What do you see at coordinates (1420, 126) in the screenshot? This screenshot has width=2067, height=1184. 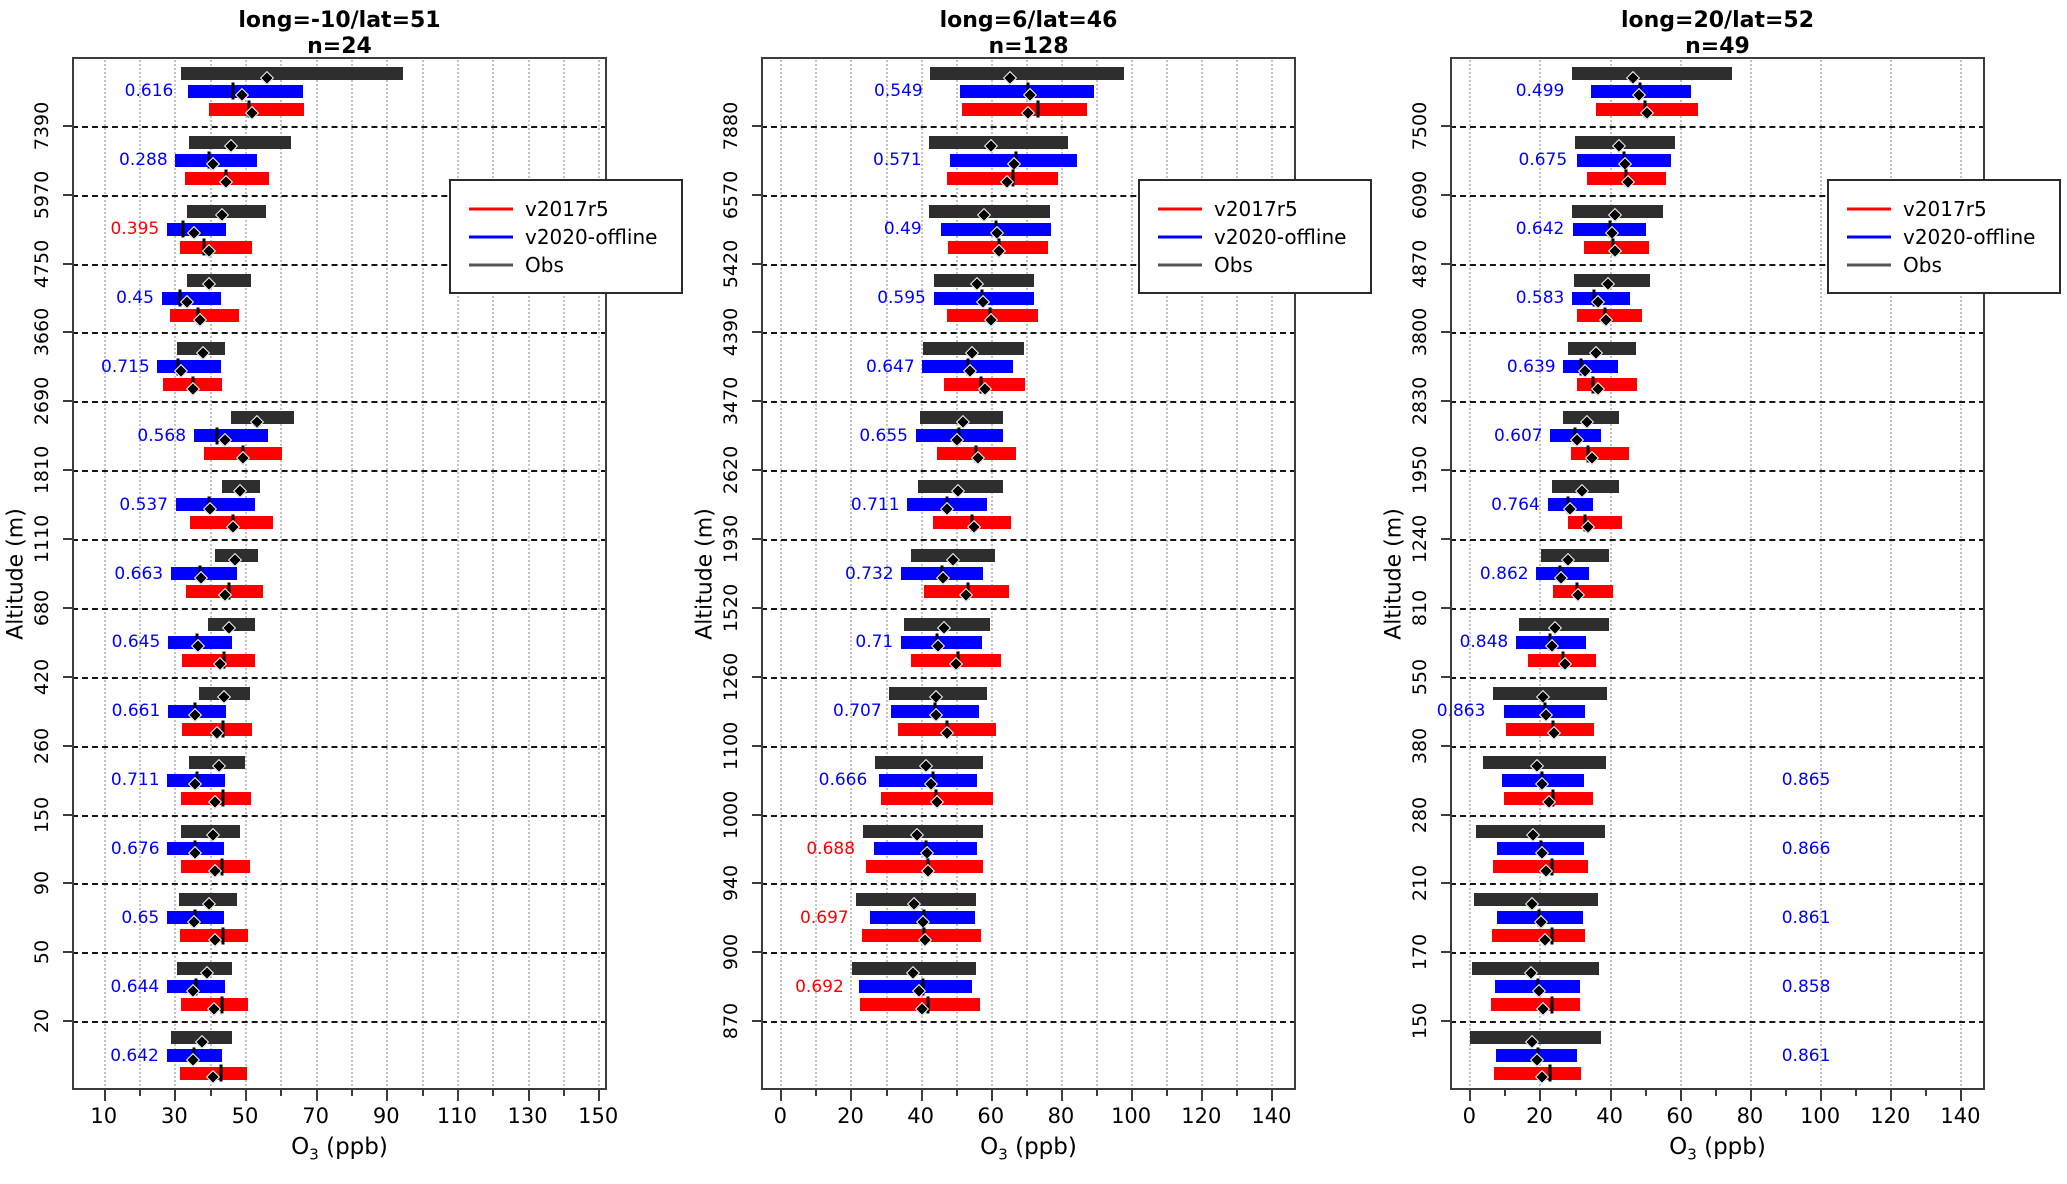 I see `y-axis-tick-label: 7500` at bounding box center [1420, 126].